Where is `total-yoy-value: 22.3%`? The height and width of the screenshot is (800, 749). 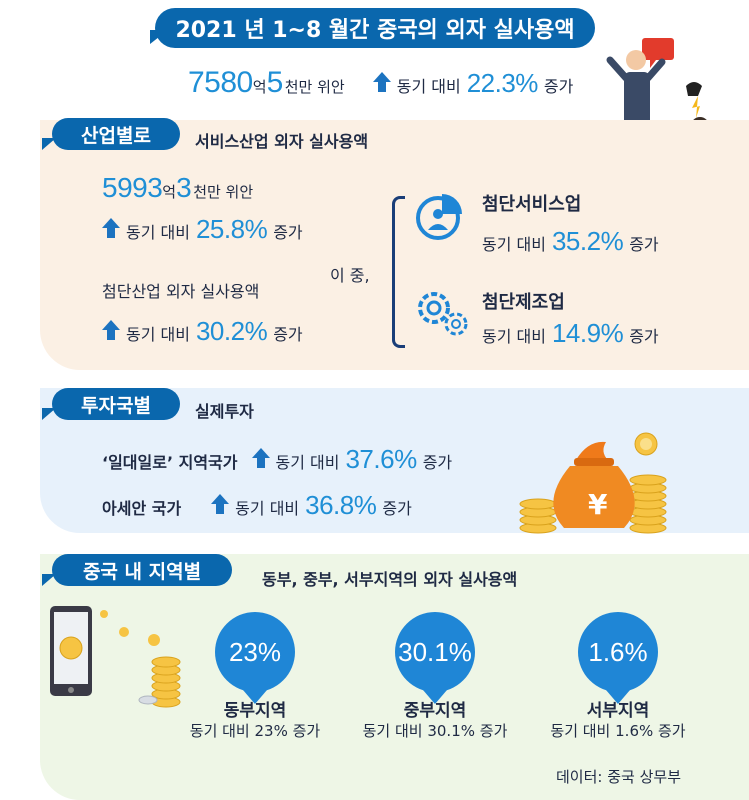 total-yoy-value: 22.3% is located at coordinates (502, 83).